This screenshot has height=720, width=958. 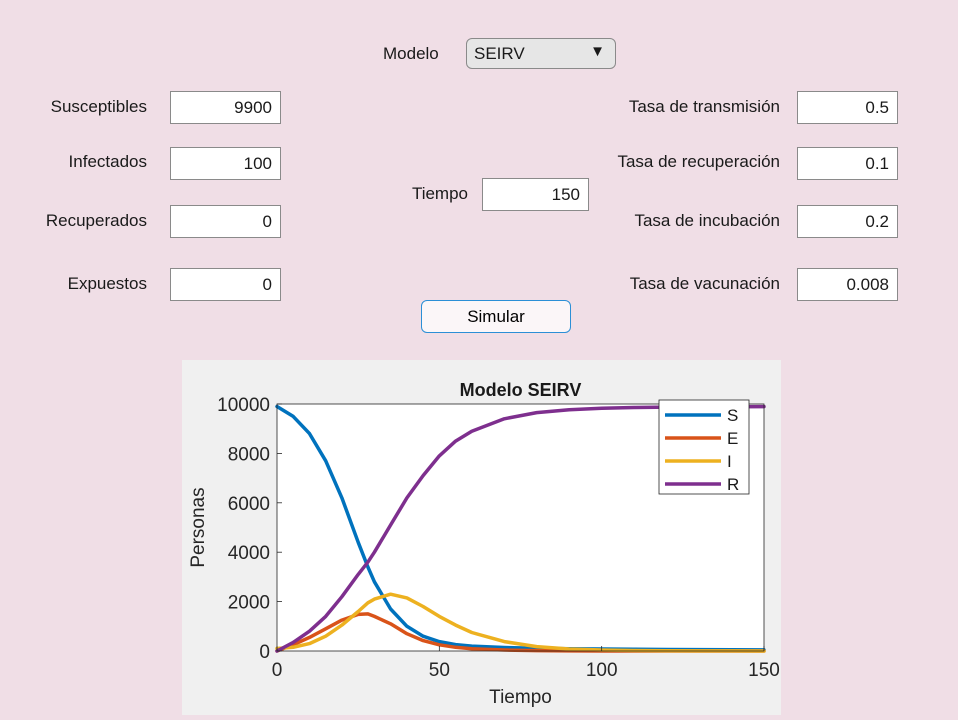 I want to click on y-tick-label: 8000, so click(x=249, y=454).